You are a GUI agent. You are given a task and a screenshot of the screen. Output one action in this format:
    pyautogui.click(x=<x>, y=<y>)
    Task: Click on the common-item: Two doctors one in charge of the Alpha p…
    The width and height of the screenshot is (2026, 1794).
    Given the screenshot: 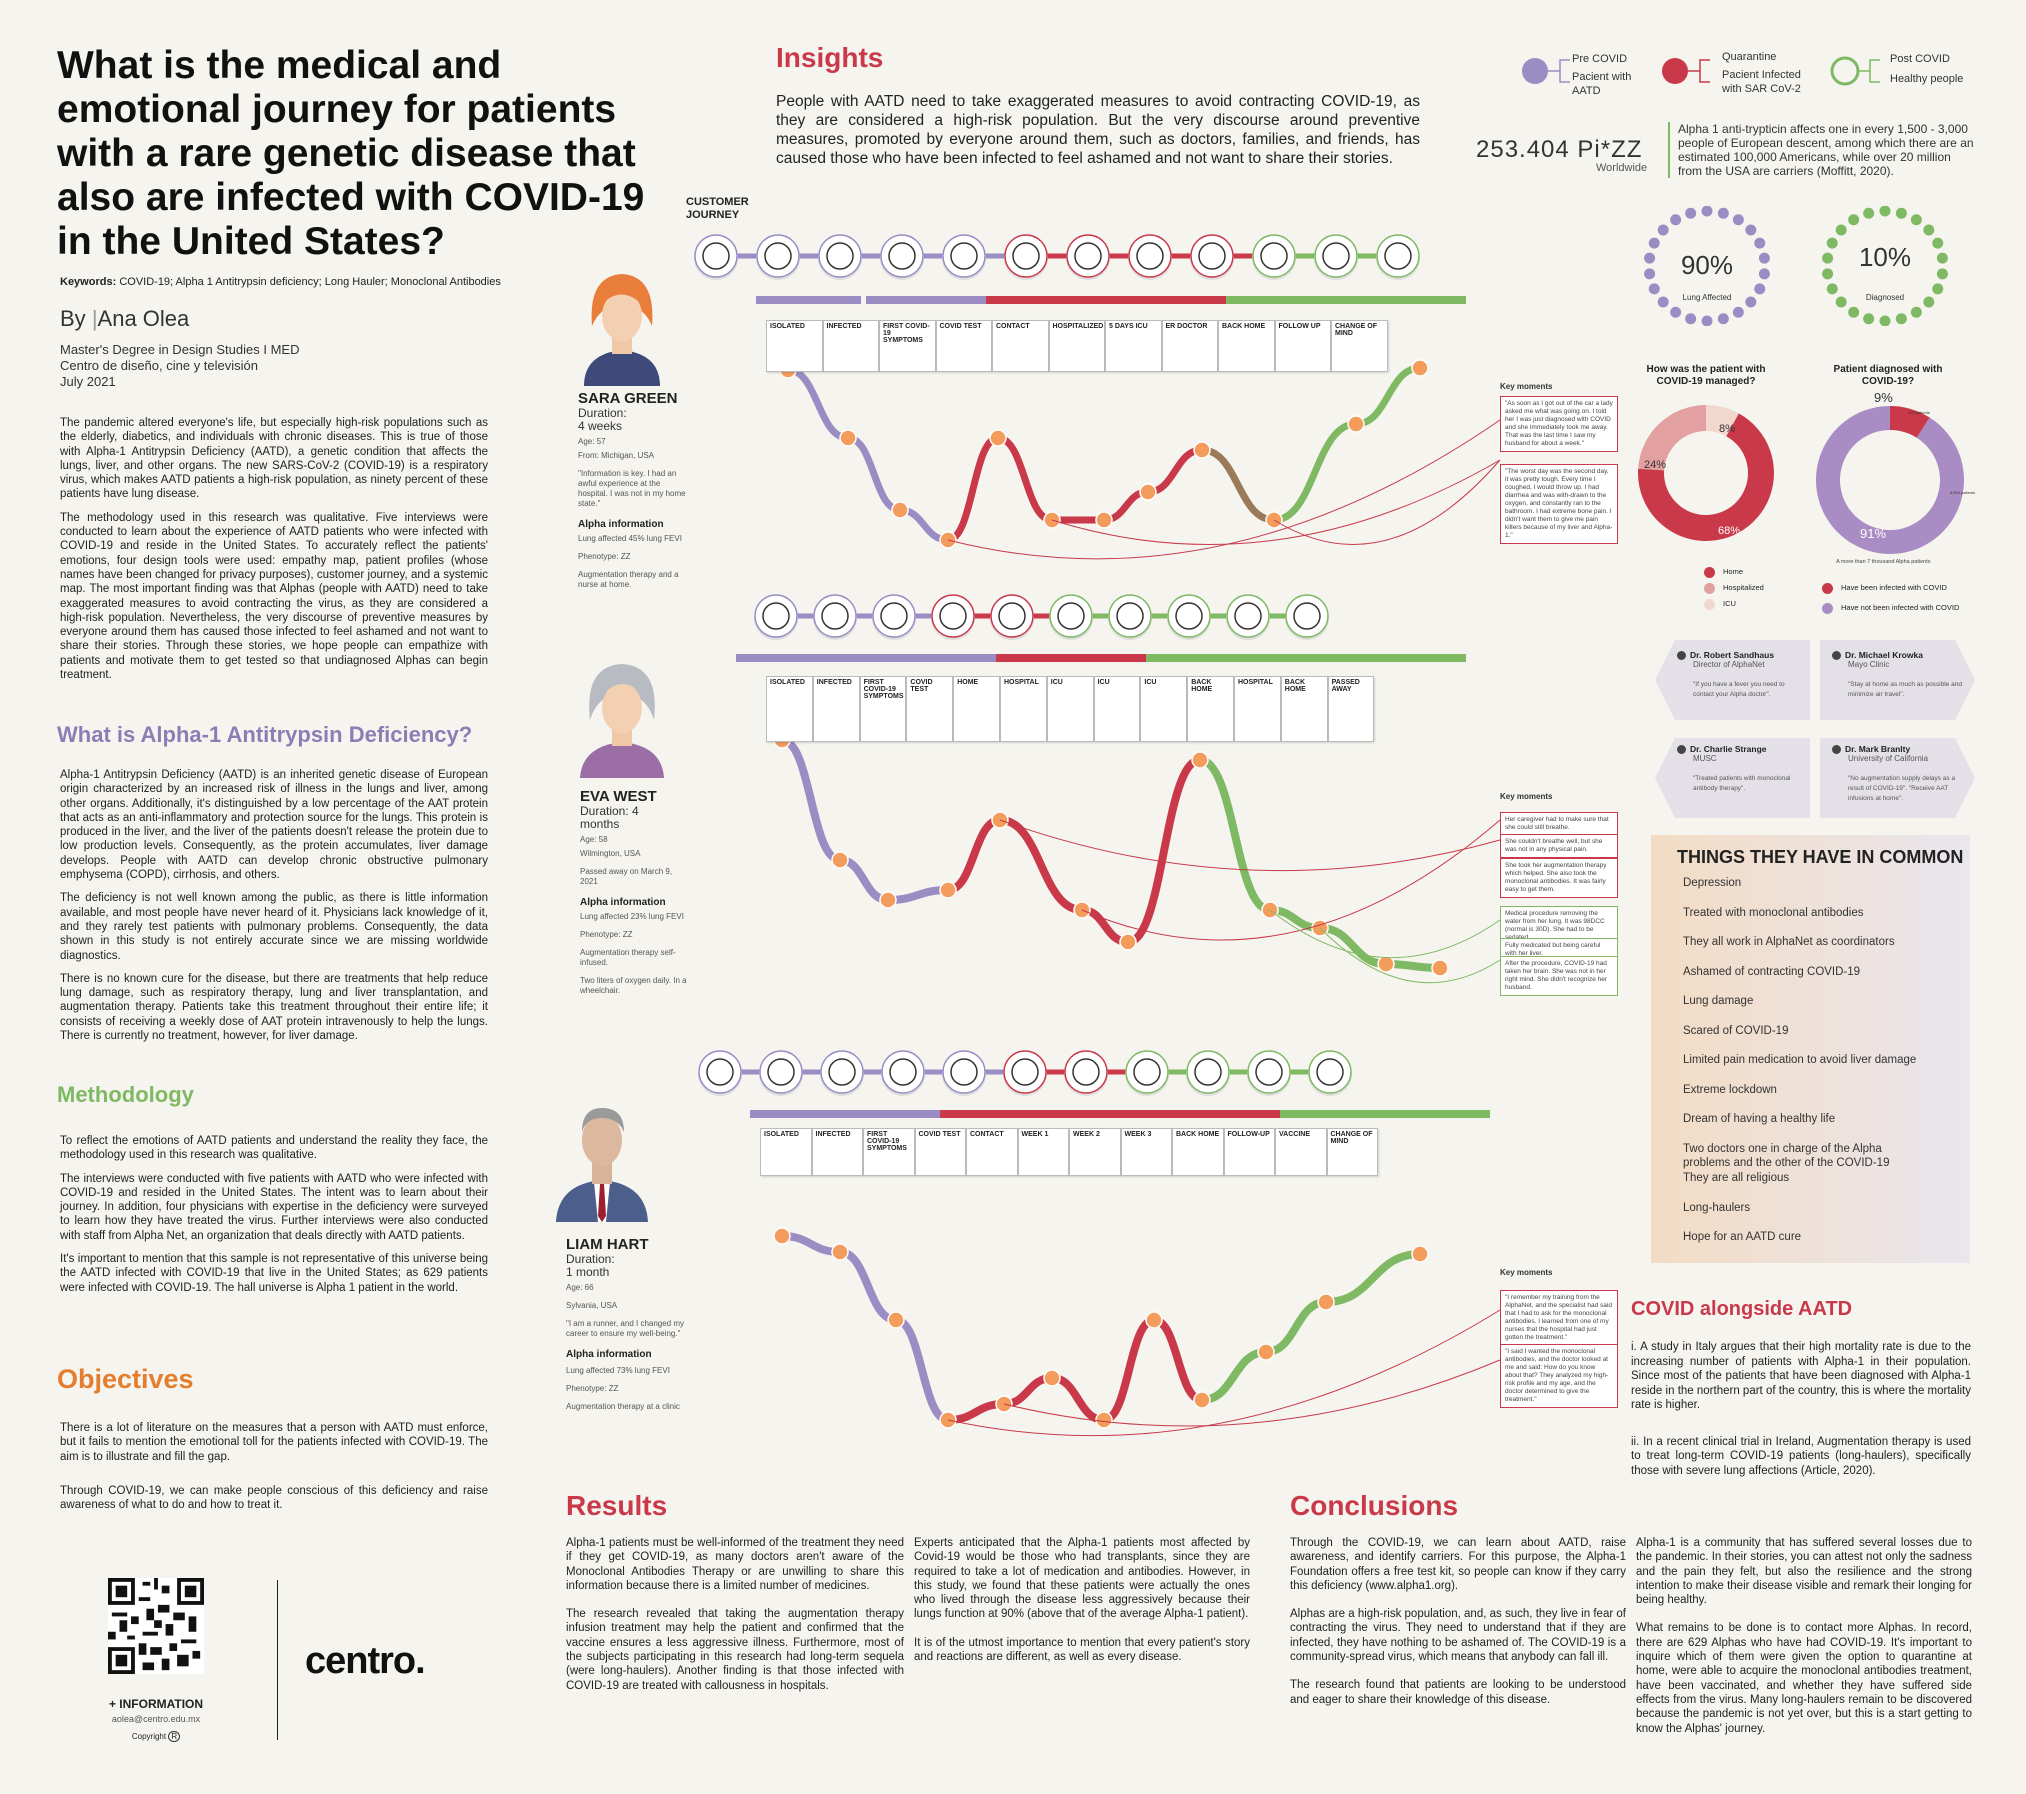 What is the action you would take?
    pyautogui.click(x=1786, y=1155)
    